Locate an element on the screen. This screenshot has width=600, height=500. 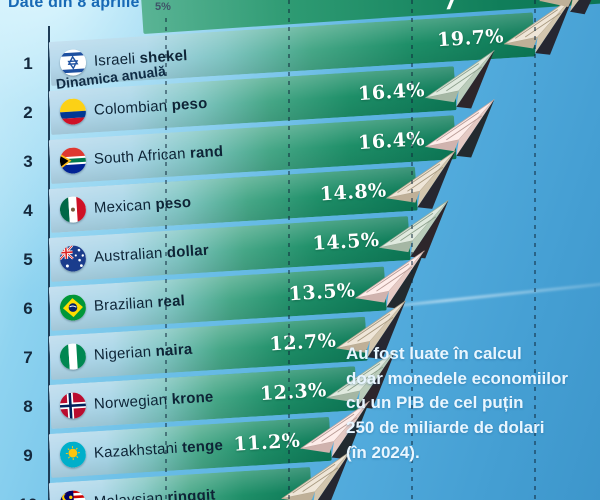
flag-israel-icon is located at coordinates (73, 62).